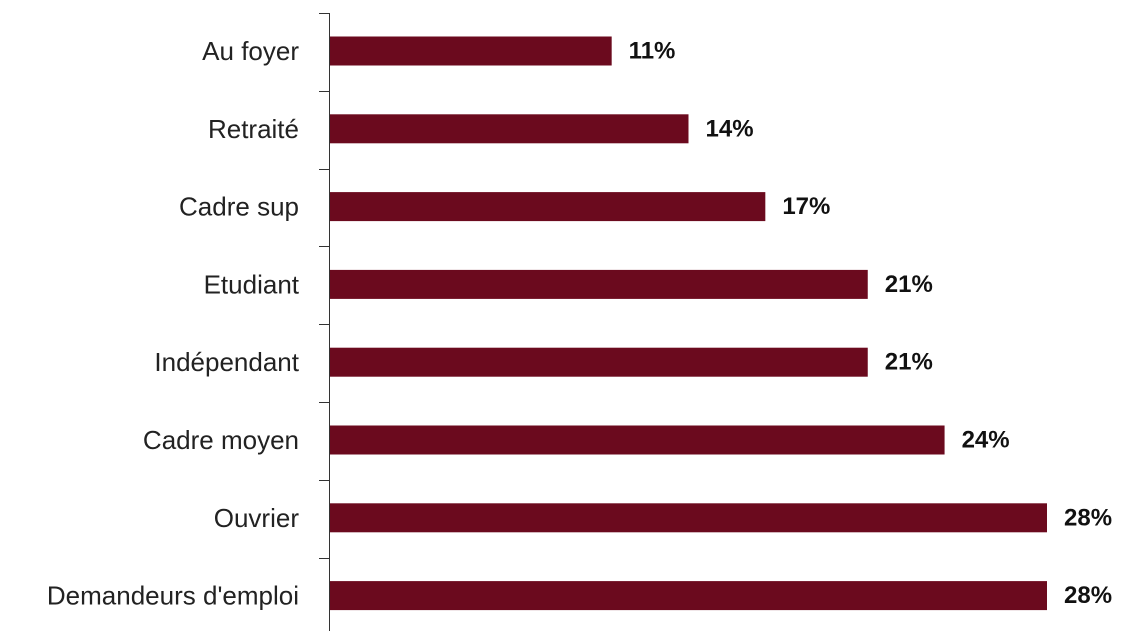 This screenshot has width=1123, height=631. What do you see at coordinates (324, 322) in the screenshot?
I see `category-axis` at bounding box center [324, 322].